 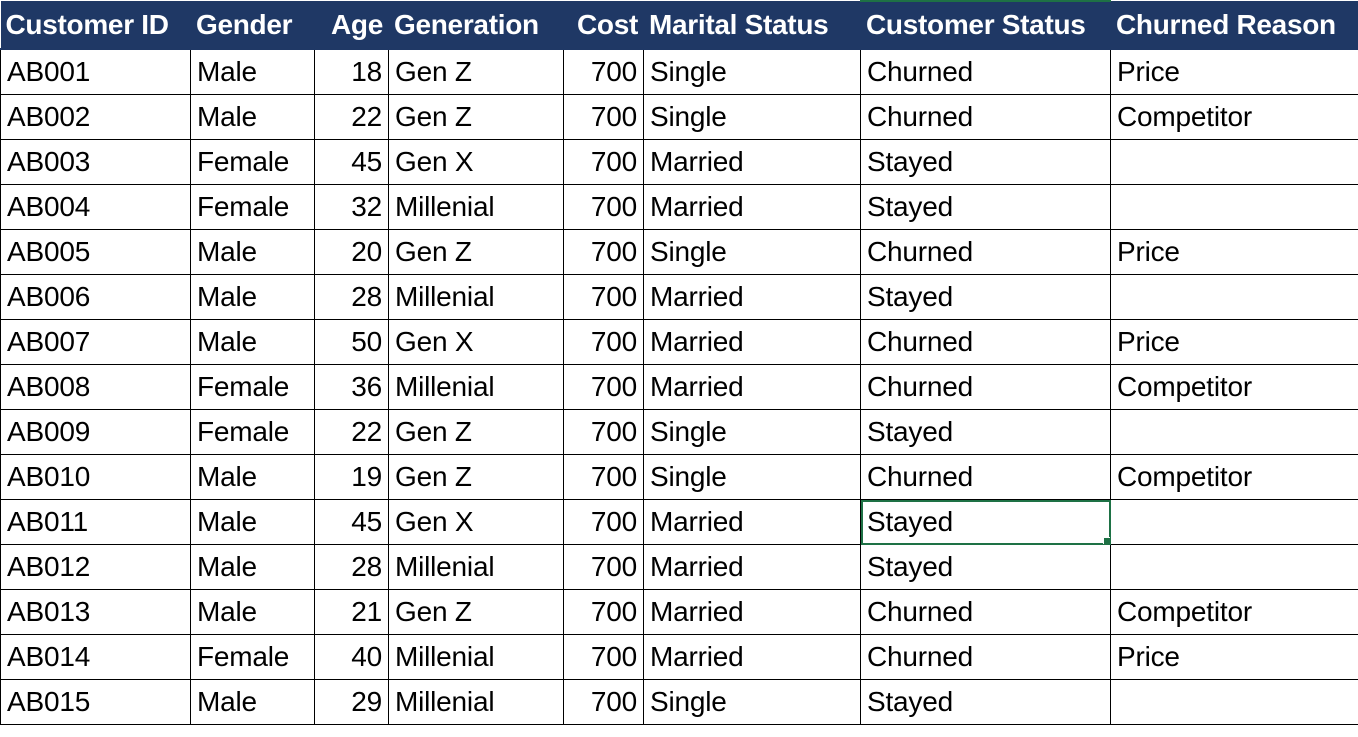 What do you see at coordinates (351, 657) in the screenshot?
I see `cell-age: 40` at bounding box center [351, 657].